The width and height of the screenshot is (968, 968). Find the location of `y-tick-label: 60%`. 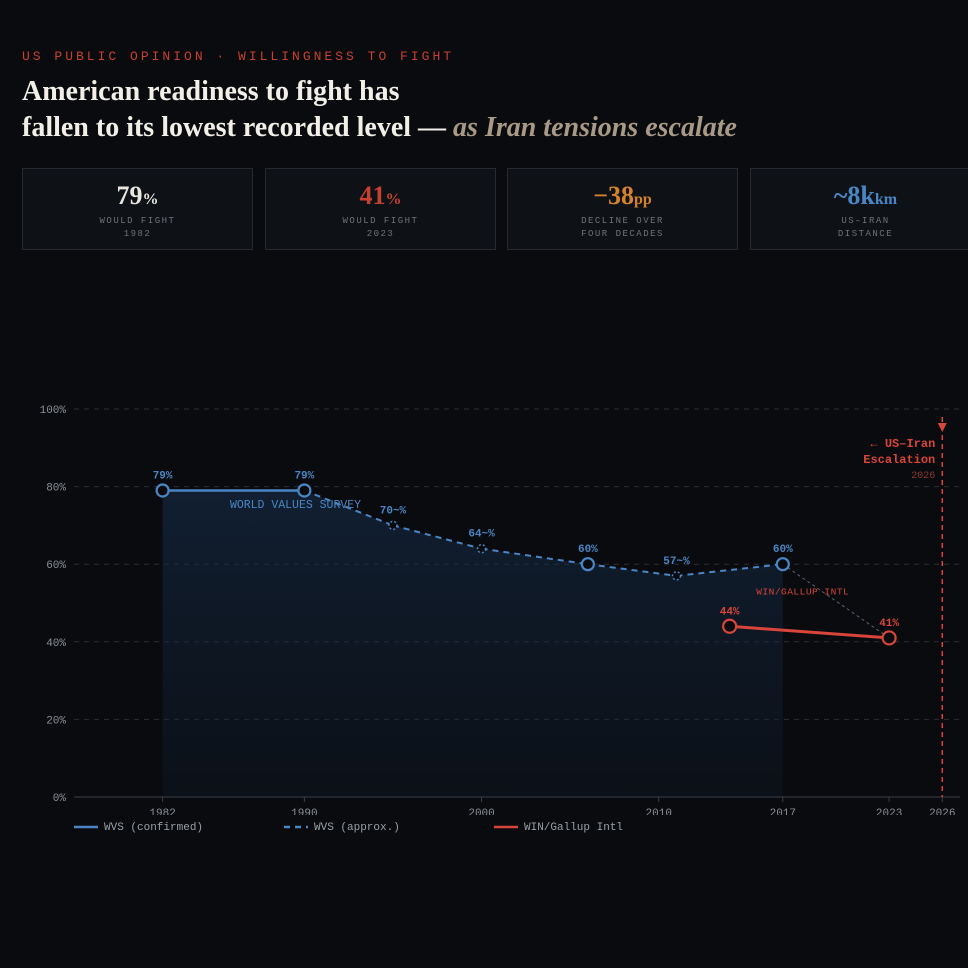

y-tick-label: 60% is located at coordinates (56, 566).